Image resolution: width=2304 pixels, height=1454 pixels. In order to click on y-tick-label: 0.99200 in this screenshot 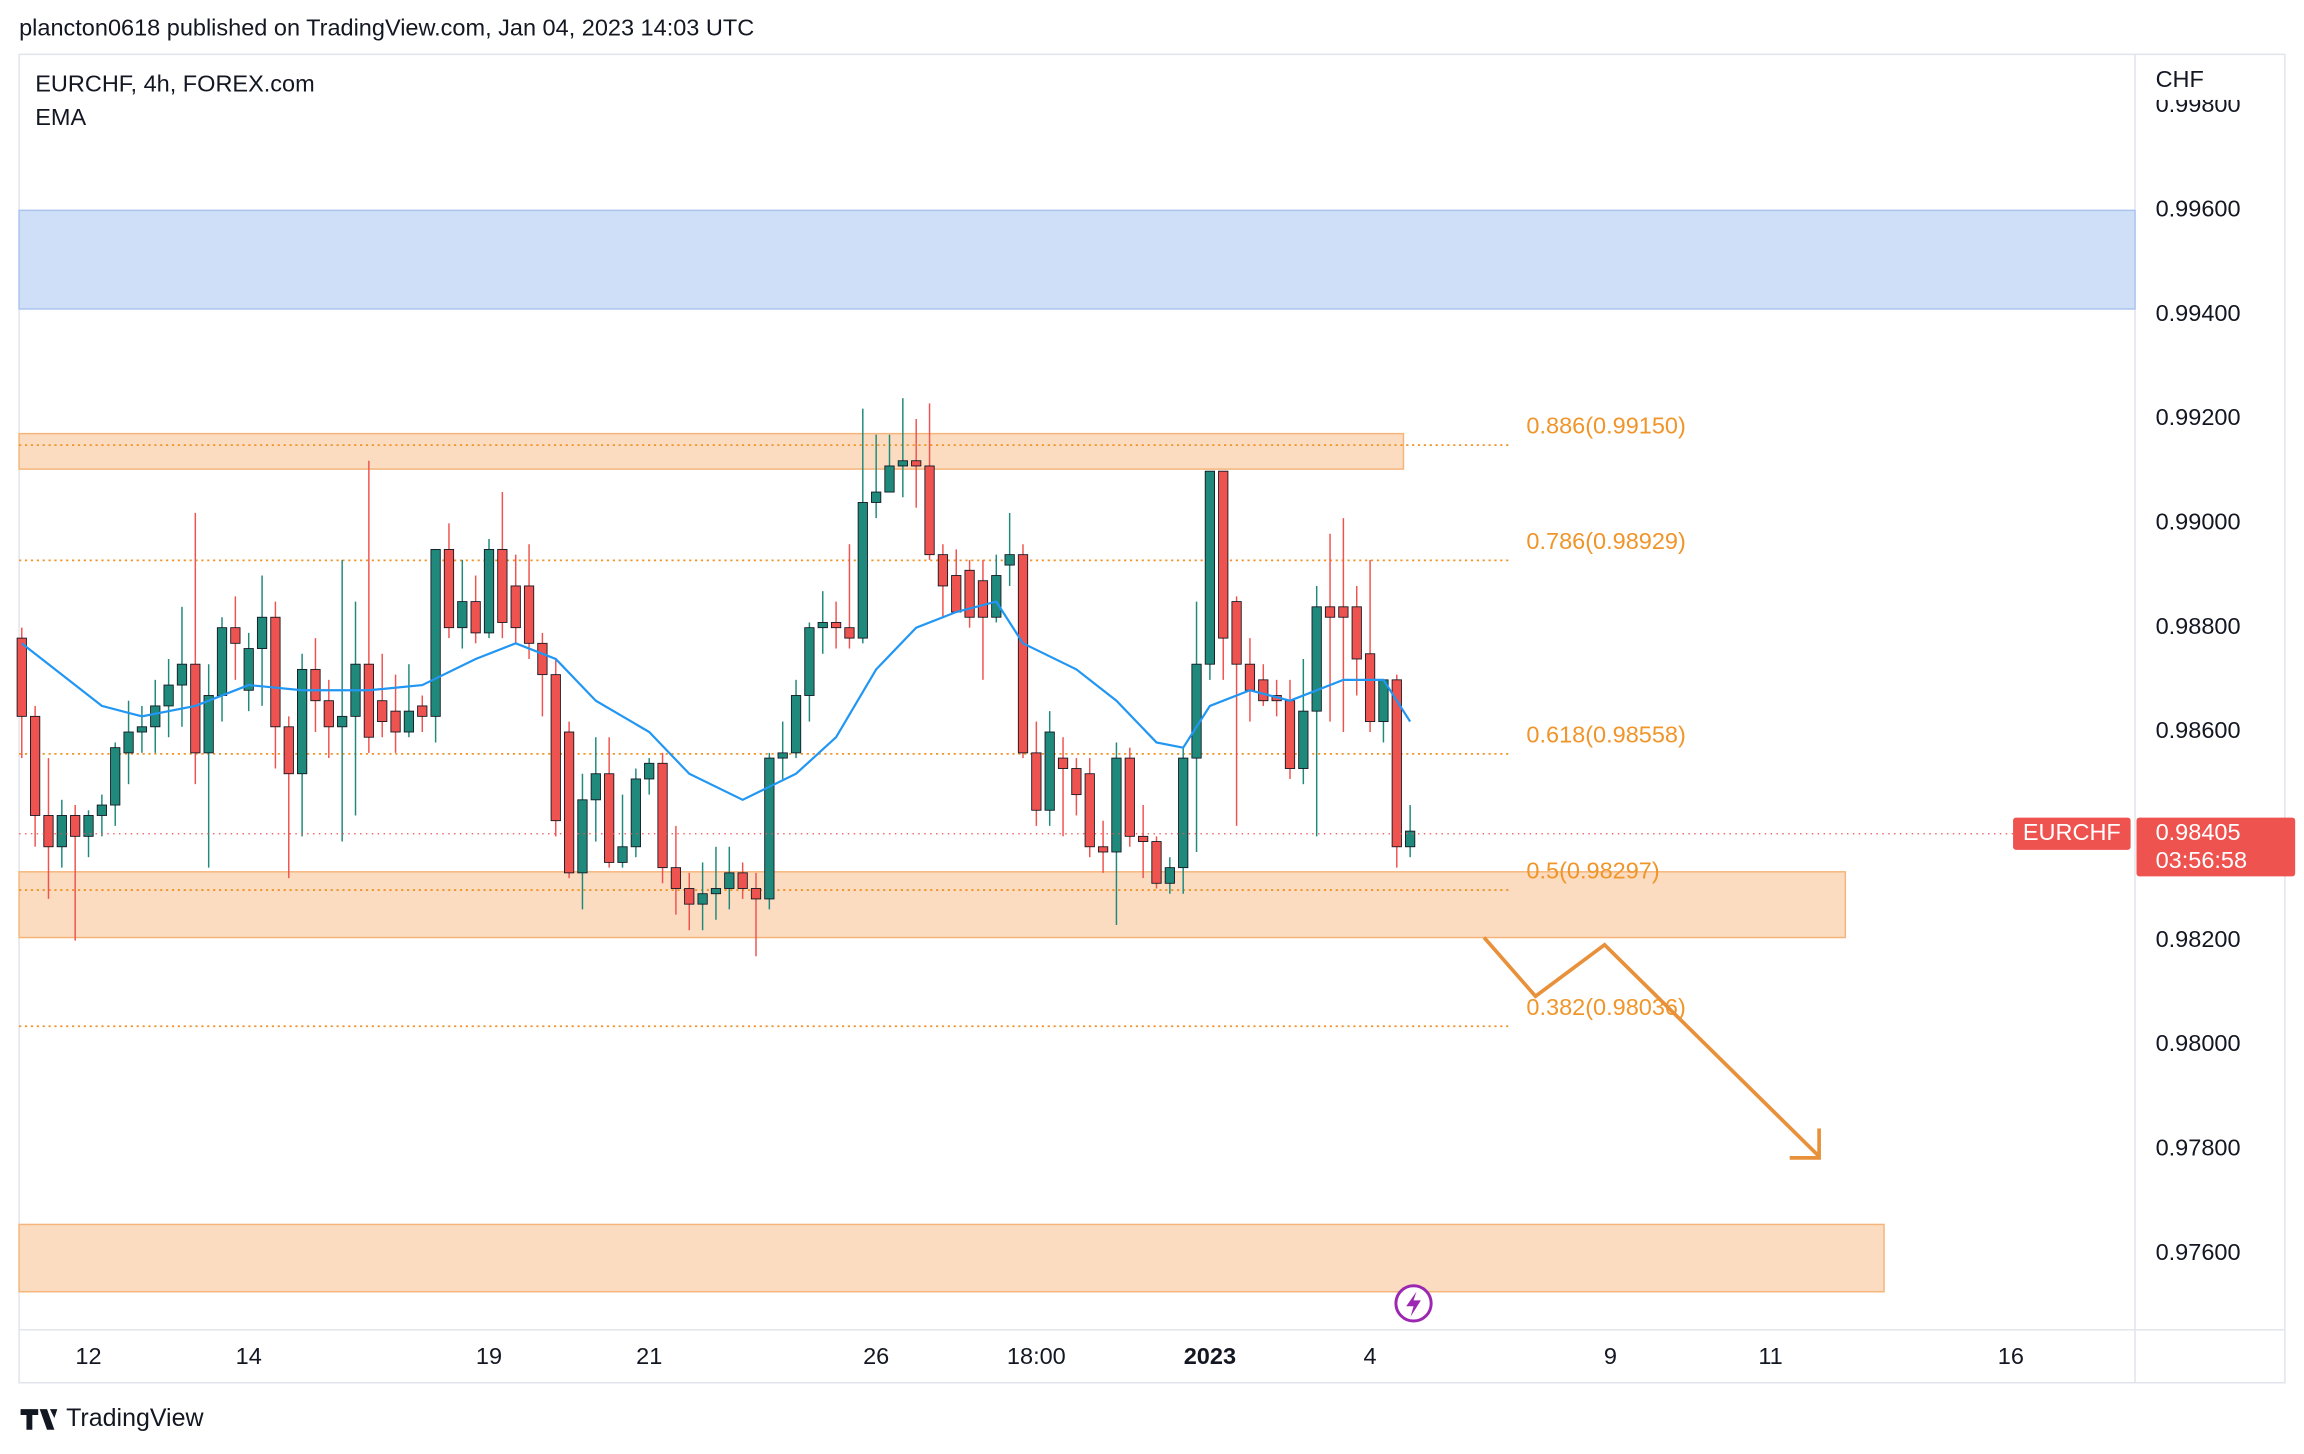, I will do `click(2198, 417)`.